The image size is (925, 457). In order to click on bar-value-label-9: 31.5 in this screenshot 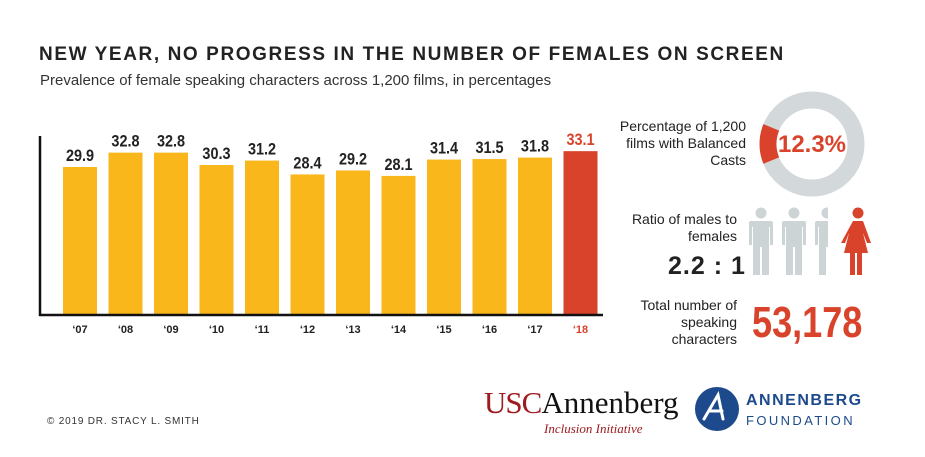, I will do `click(489, 148)`.